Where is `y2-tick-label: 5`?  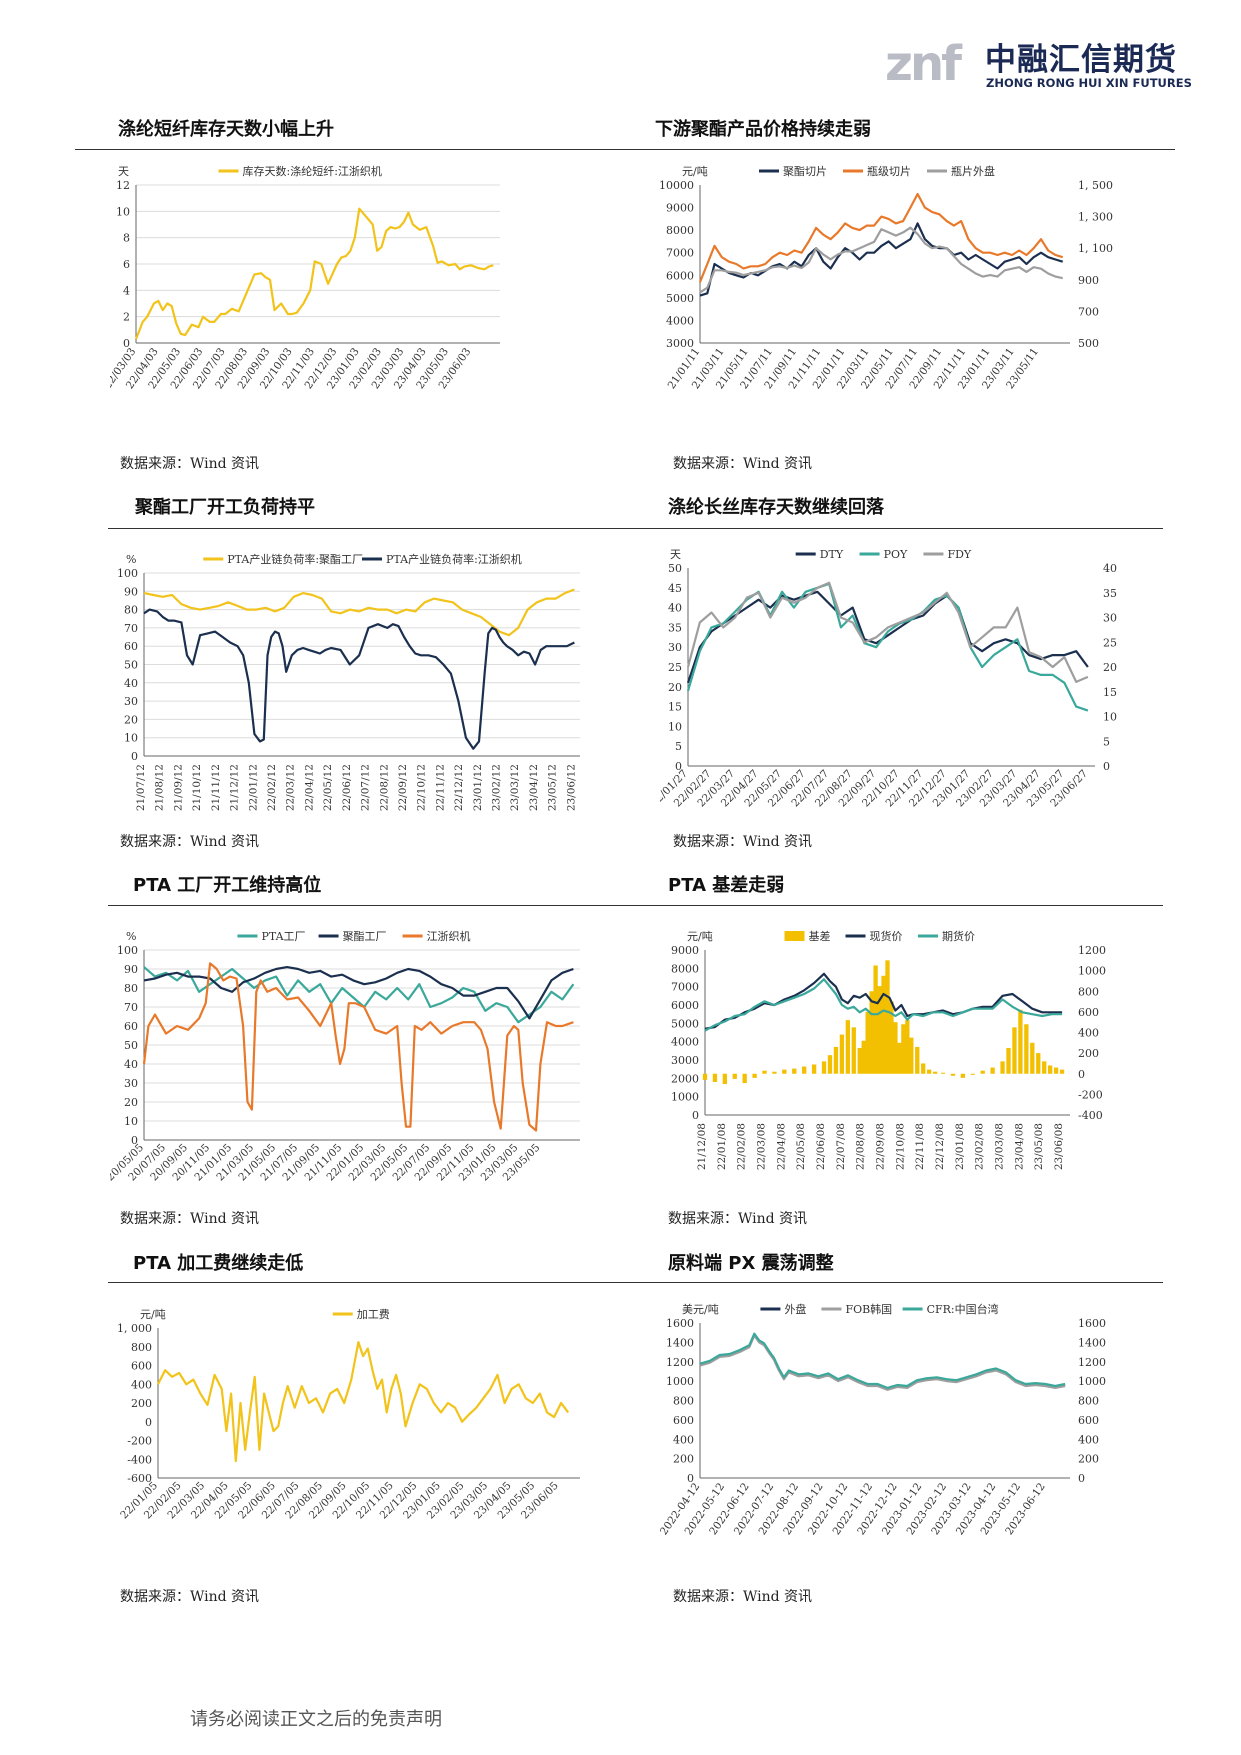 y2-tick-label: 5 is located at coordinates (1106, 741).